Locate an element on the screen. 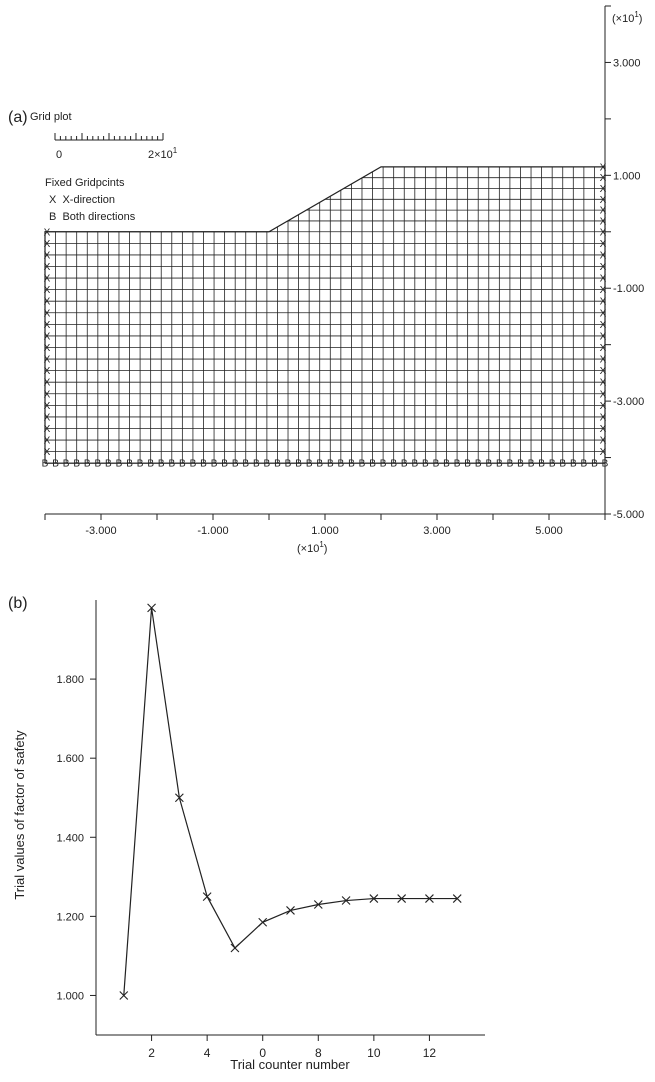 This screenshot has width=655, height=1082. grid-y-tick-label: -5.000 is located at coordinates (628, 515).